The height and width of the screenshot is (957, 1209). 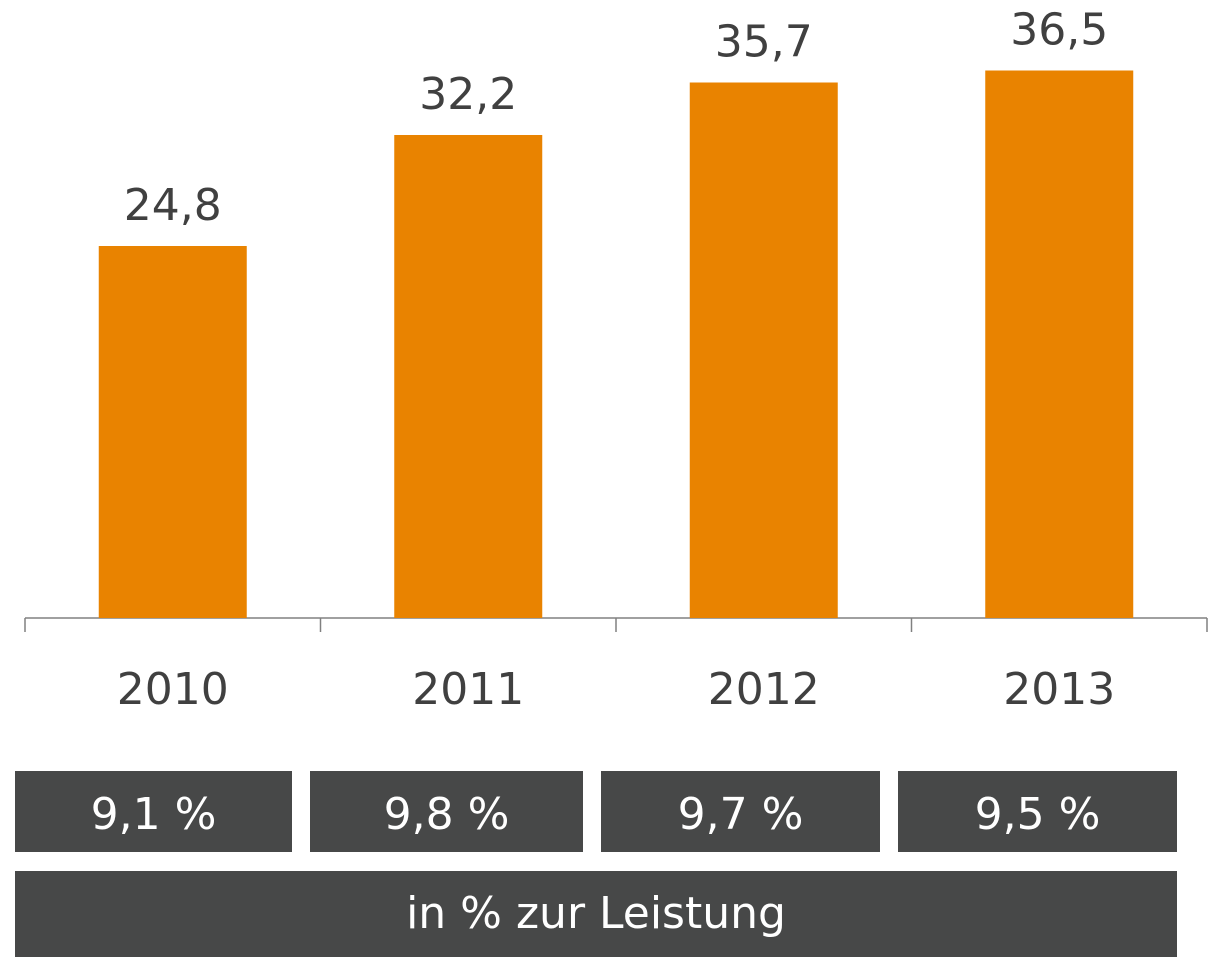 I want to click on caption: in % zur Leistung, so click(x=596, y=913).